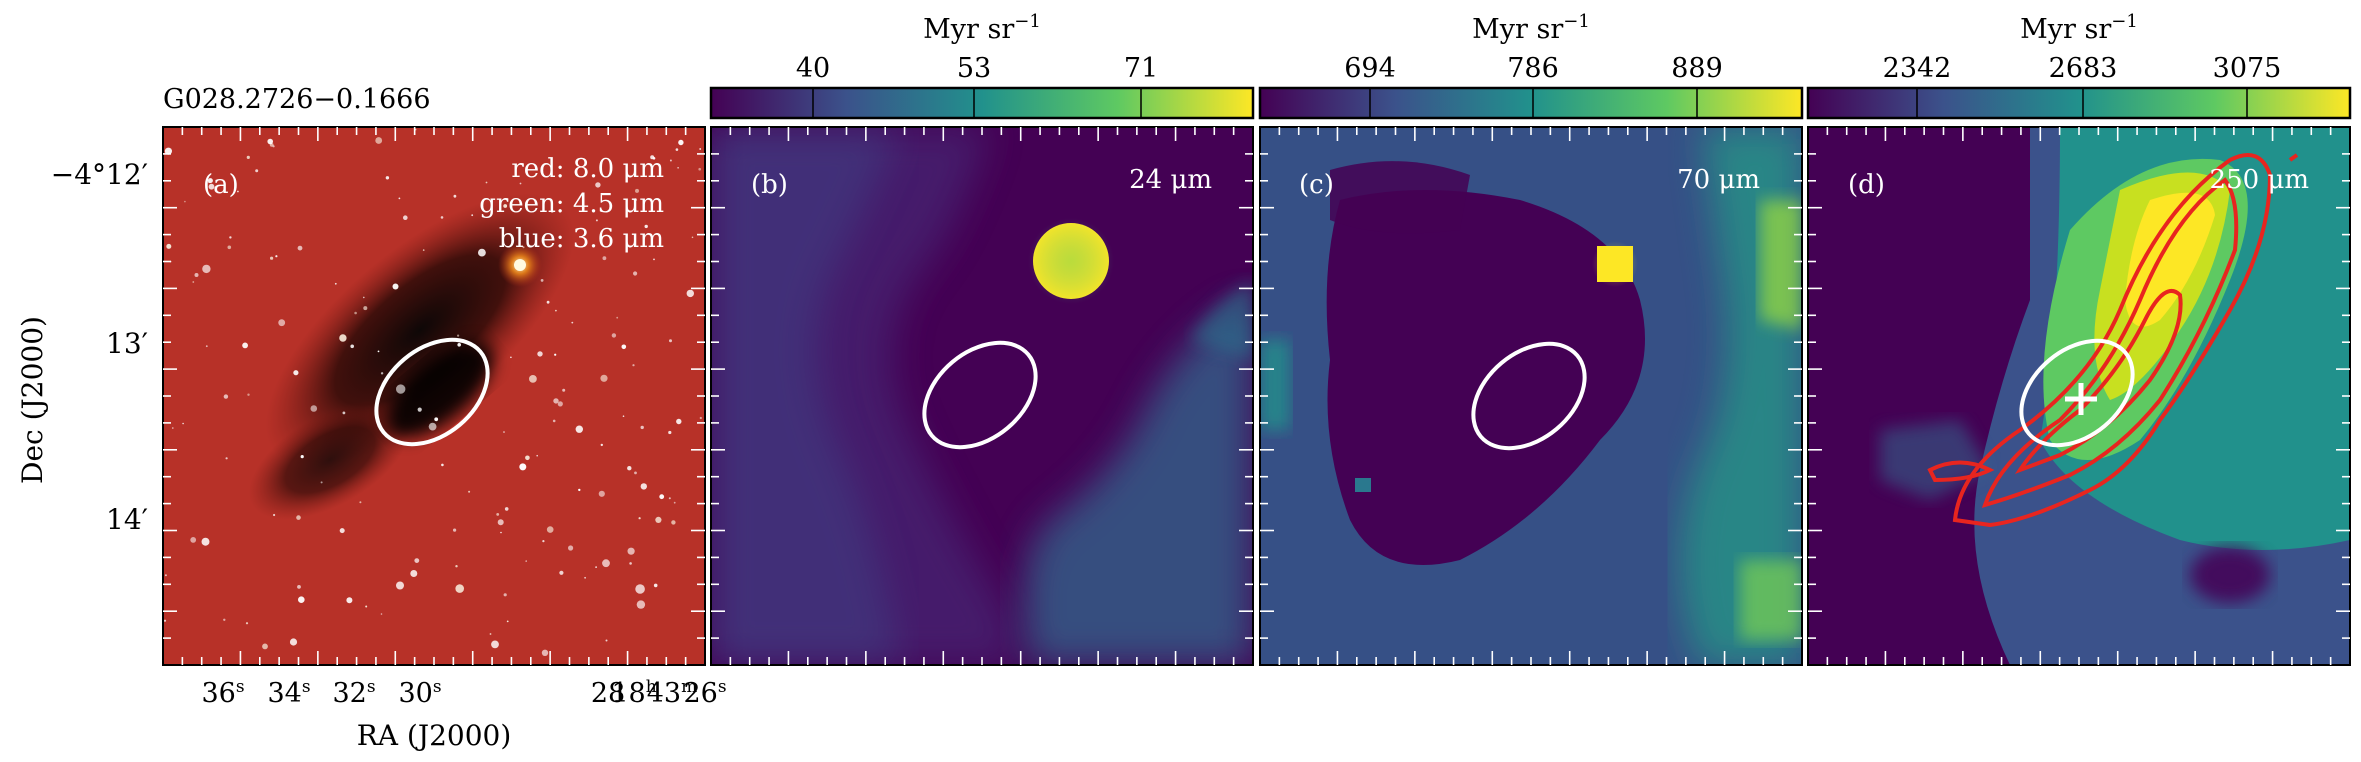 This screenshot has width=2361, height=762. Describe the element at coordinates (974, 68) in the screenshot. I see `colorbar-b-tick-2: 53` at that location.